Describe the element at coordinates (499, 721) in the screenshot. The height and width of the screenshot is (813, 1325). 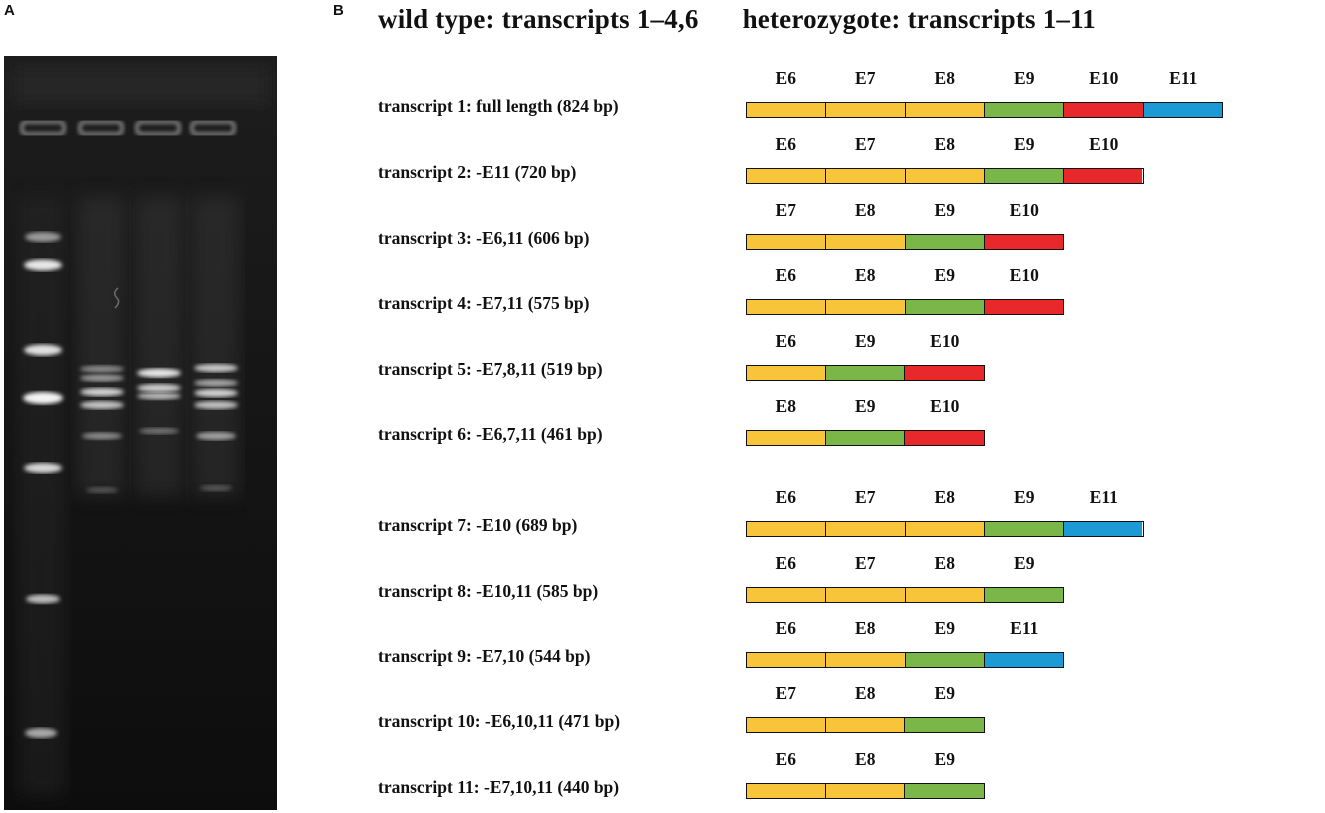
I see `transcript-label: transcript 10: -E6,10,11 (471 bp)` at that location.